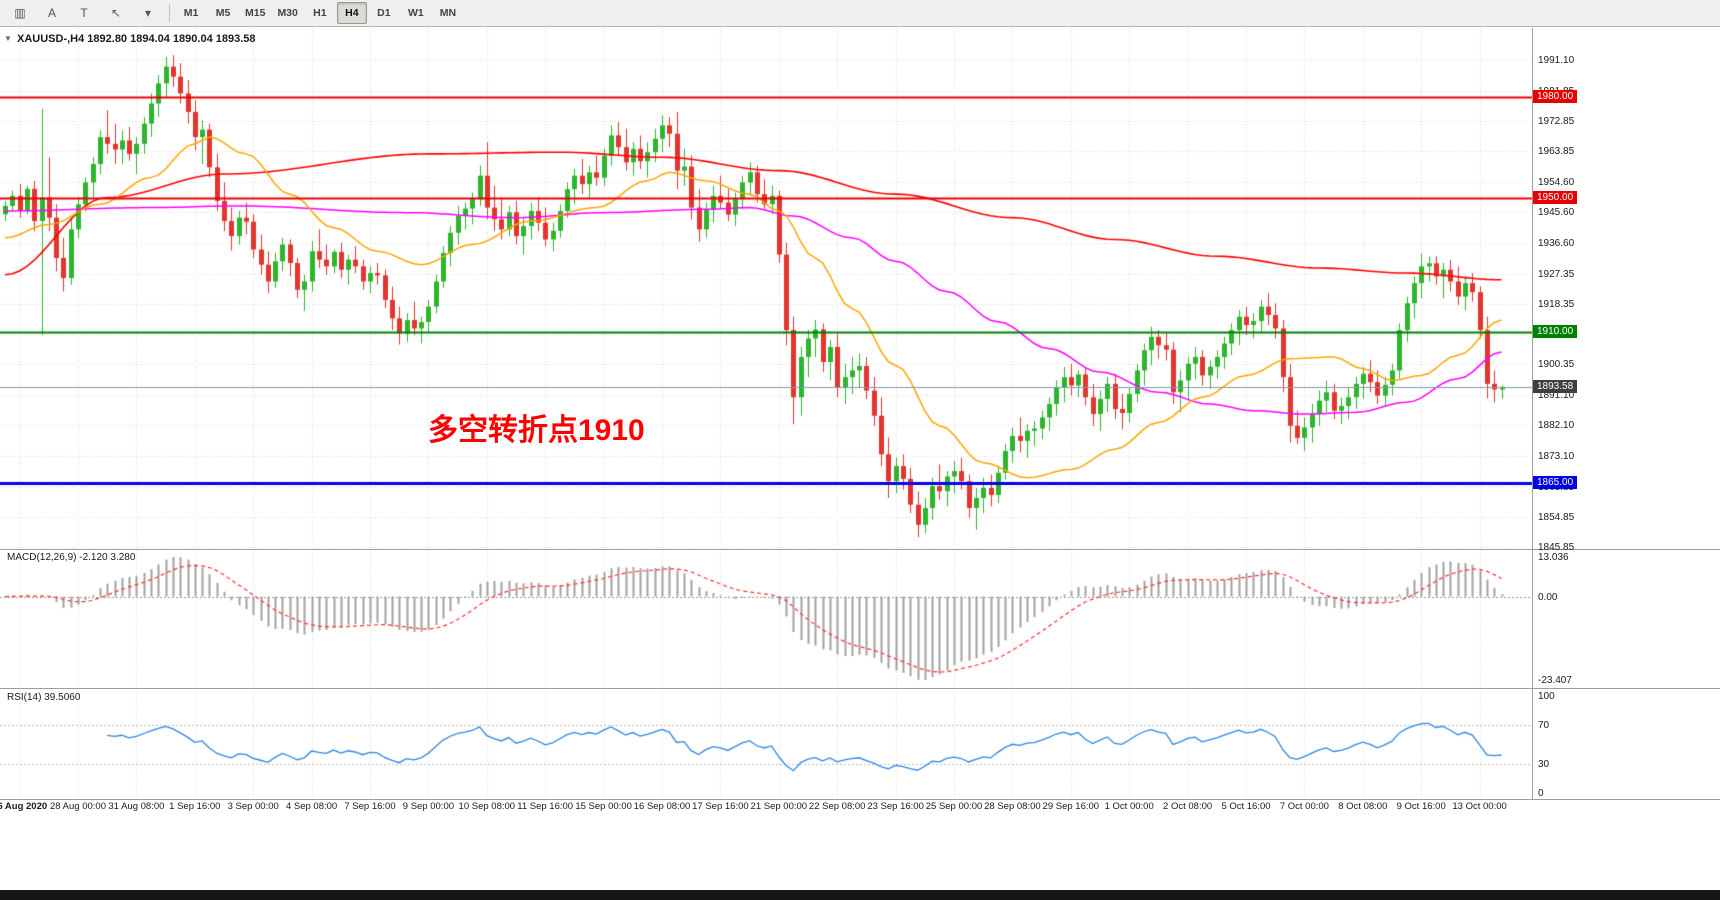 Image resolution: width=1720 pixels, height=900 pixels. What do you see at coordinates (1556, 243) in the screenshot?
I see `price-axis-tick: 1936.60` at bounding box center [1556, 243].